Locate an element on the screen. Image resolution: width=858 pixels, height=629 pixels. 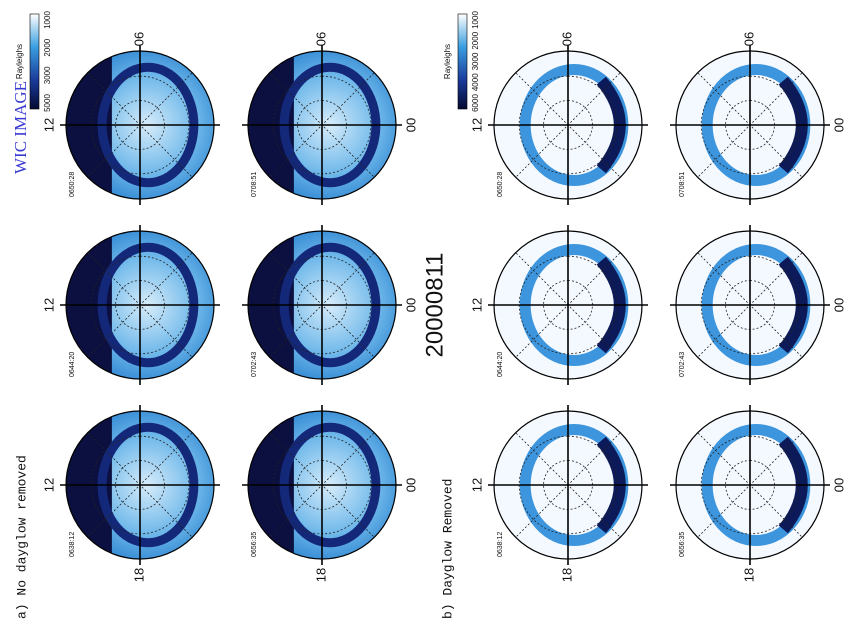
instrument-label: WIC IMAGE is located at coordinates (20, 127).